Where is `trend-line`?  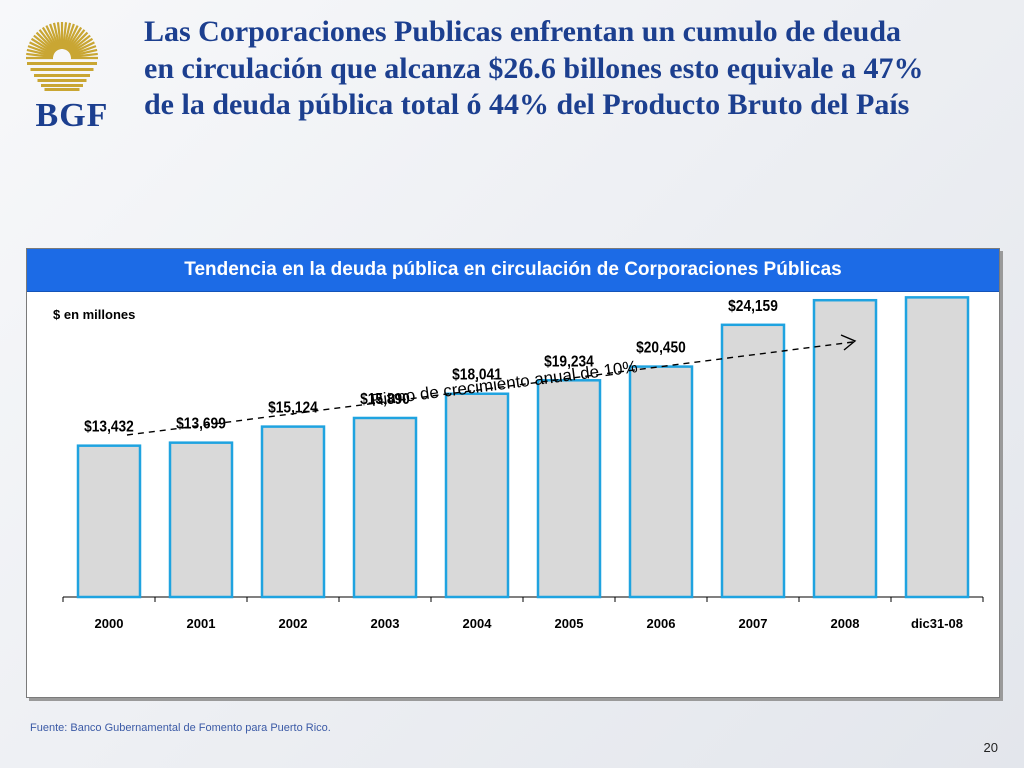 trend-line is located at coordinates (490, 388).